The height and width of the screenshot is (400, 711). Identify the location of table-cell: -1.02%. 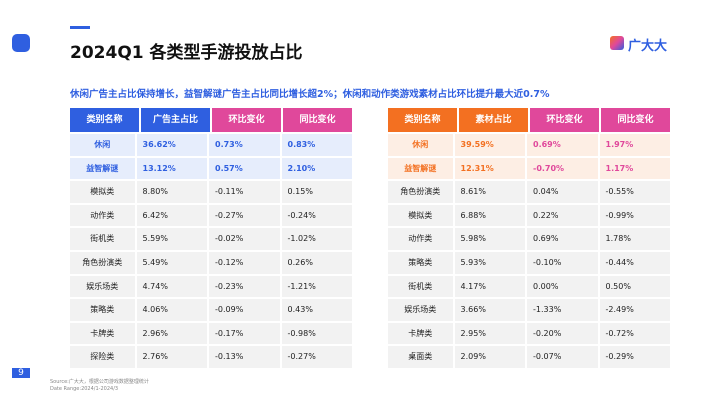
(316, 239).